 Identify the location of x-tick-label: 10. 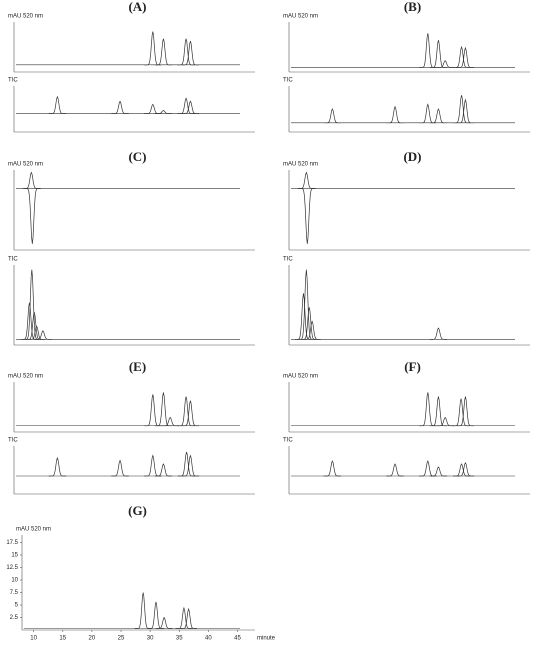
(33, 639).